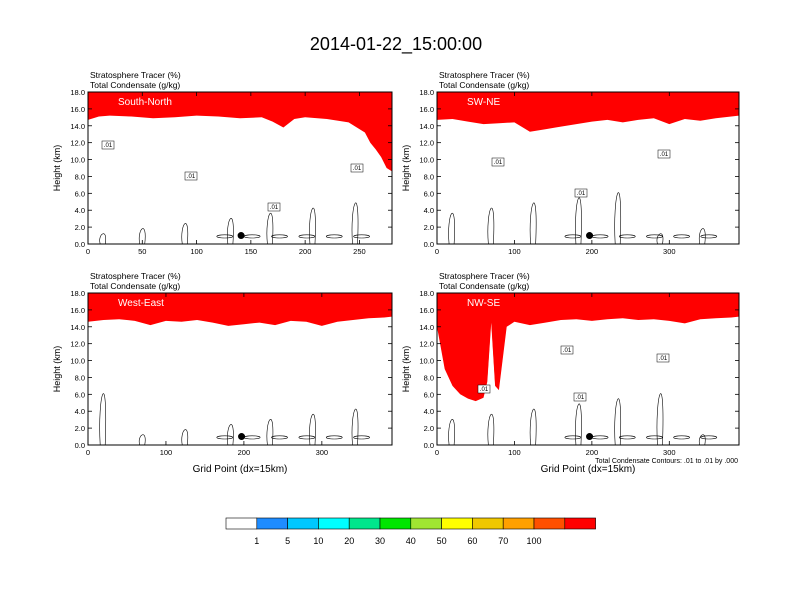 Image resolution: width=792 pixels, height=612 pixels. What do you see at coordinates (483, 303) in the screenshot?
I see `panel-label: NW-SE` at bounding box center [483, 303].